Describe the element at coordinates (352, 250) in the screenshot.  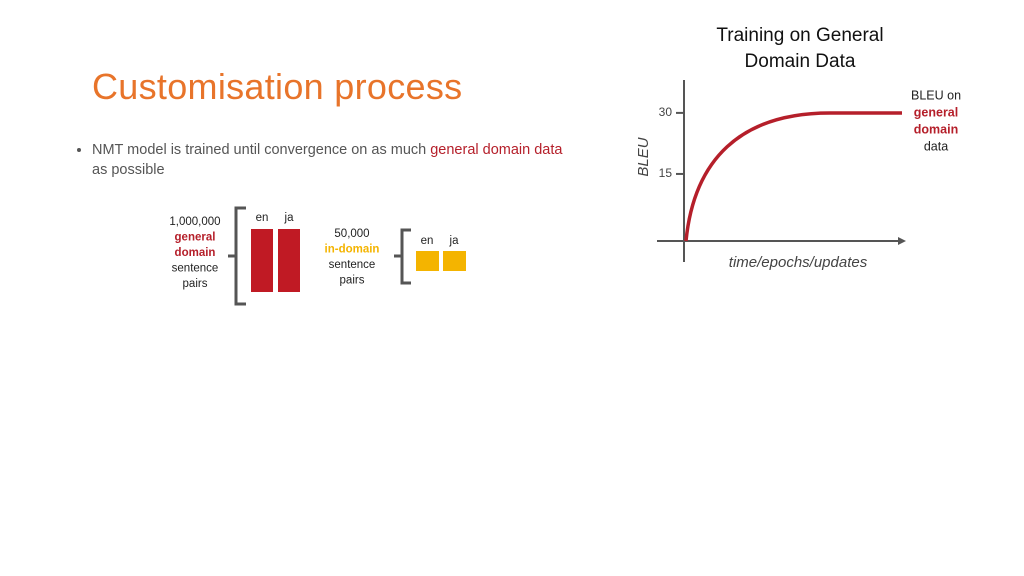
I see `corpus-label: in-domain` at that location.